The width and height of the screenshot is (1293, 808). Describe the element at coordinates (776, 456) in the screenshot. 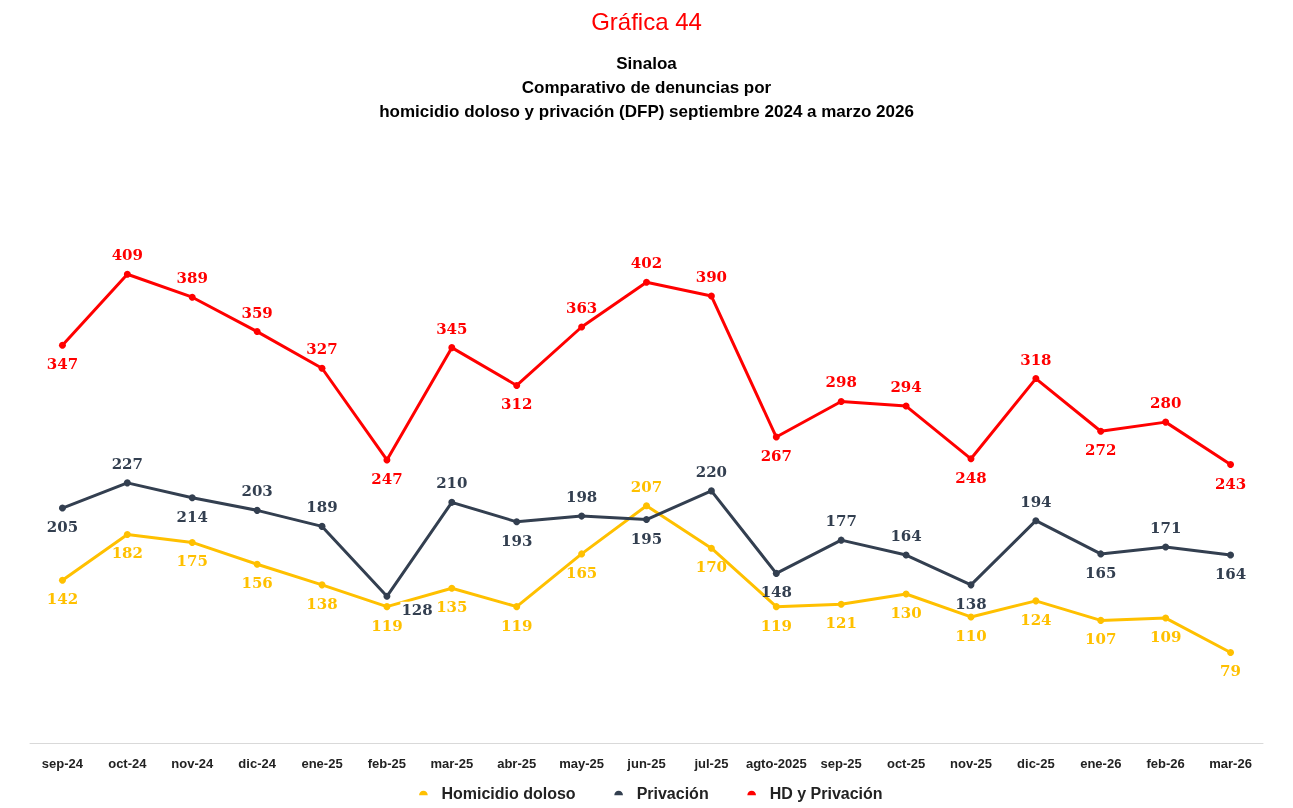

I see `data-label: 267` at that location.